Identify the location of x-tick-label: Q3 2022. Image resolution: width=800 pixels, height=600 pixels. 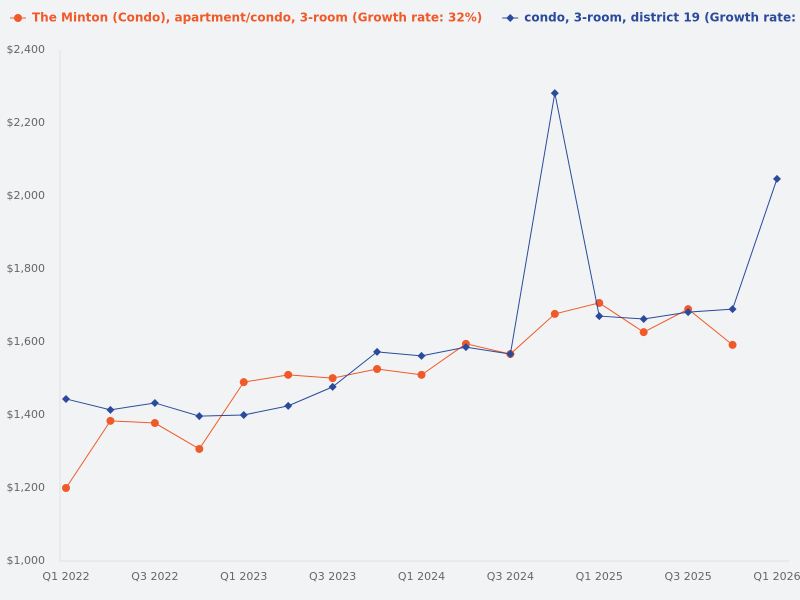
(154, 576).